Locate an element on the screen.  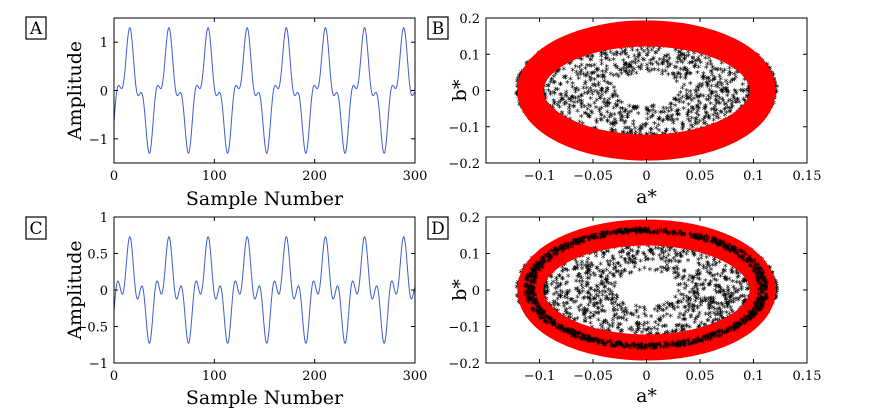
x-axis-label: Sample Number is located at coordinates (265, 199).